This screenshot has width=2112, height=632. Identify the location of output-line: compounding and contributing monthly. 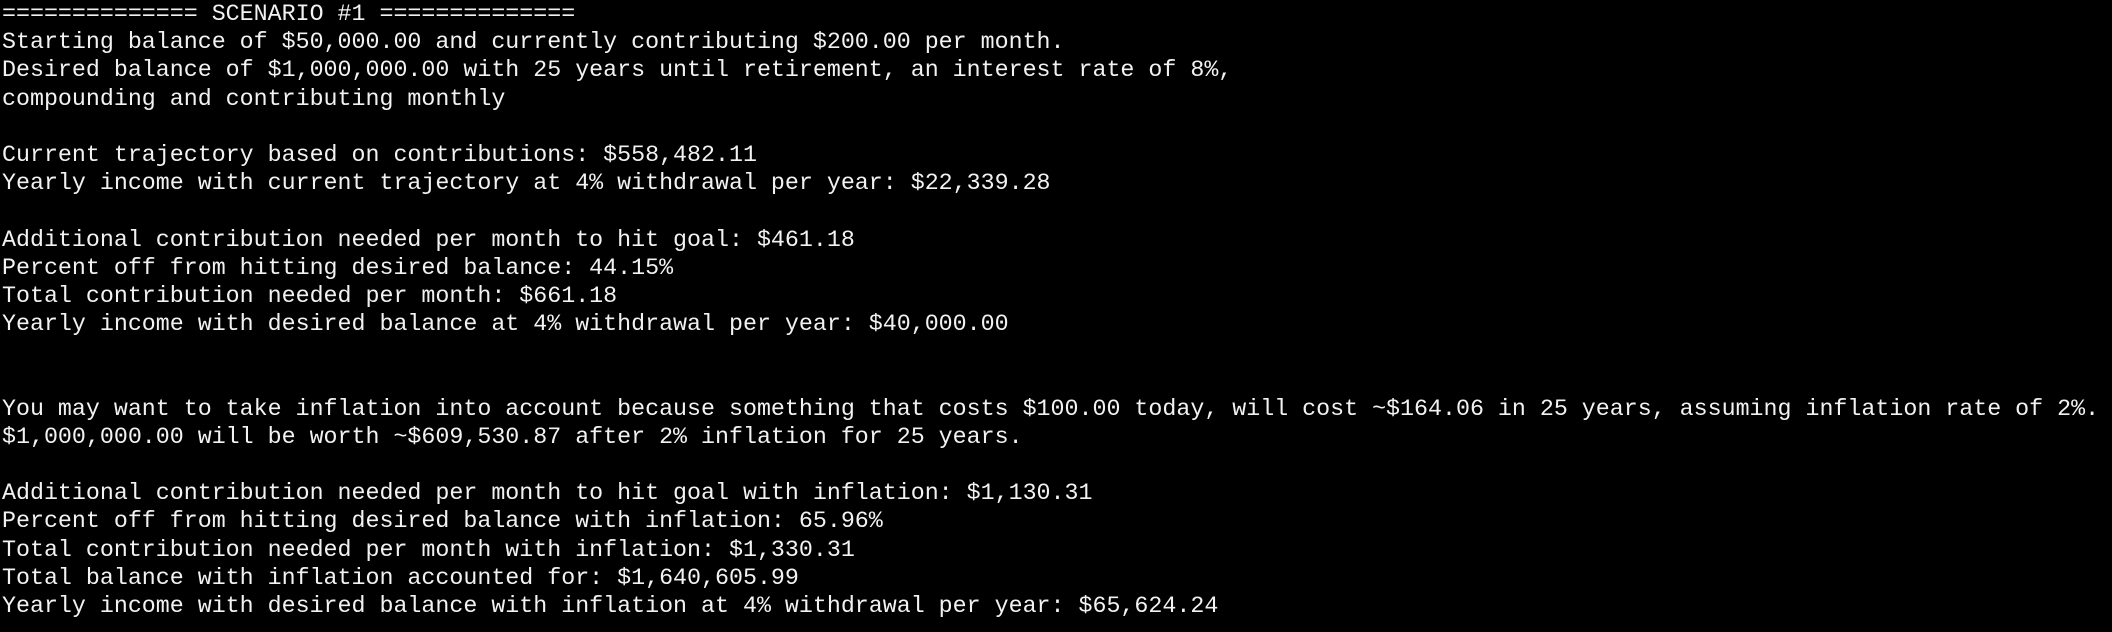
(254, 98).